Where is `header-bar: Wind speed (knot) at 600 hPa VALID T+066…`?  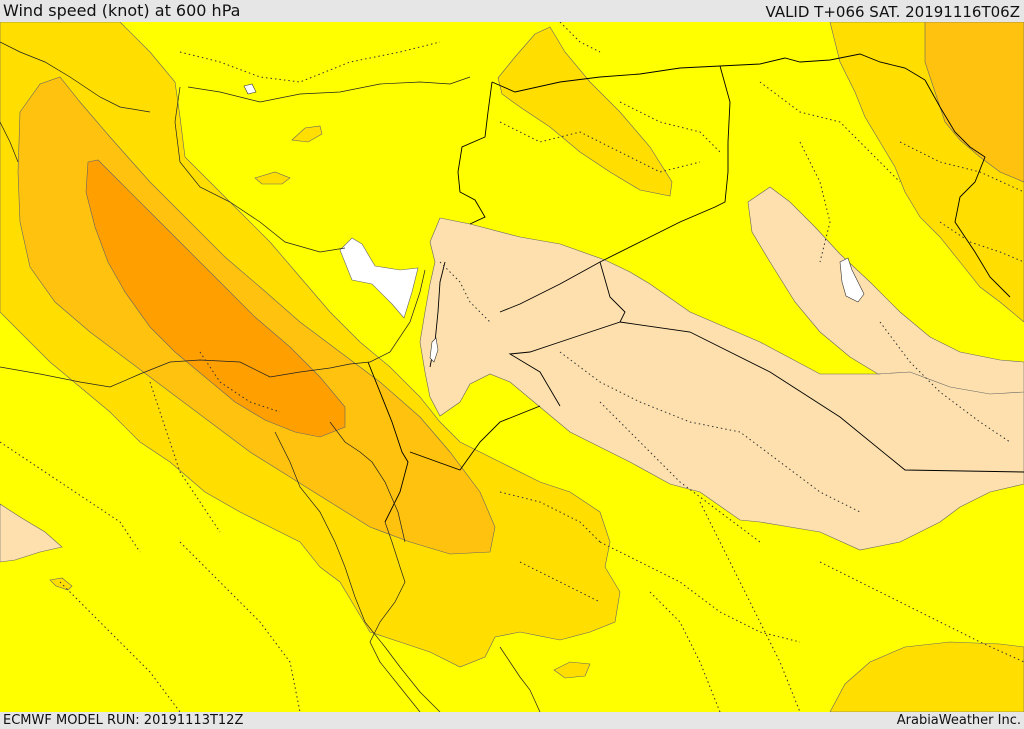 header-bar: Wind speed (knot) at 600 hPa VALID T+066… is located at coordinates (512, 11).